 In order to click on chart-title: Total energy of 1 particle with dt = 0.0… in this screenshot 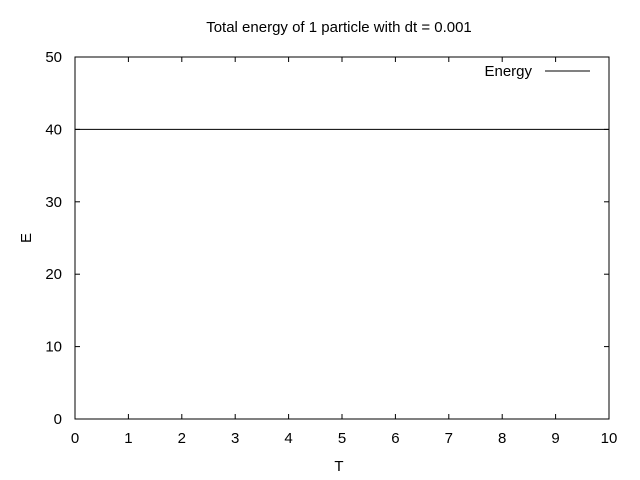, I will do `click(339, 27)`.